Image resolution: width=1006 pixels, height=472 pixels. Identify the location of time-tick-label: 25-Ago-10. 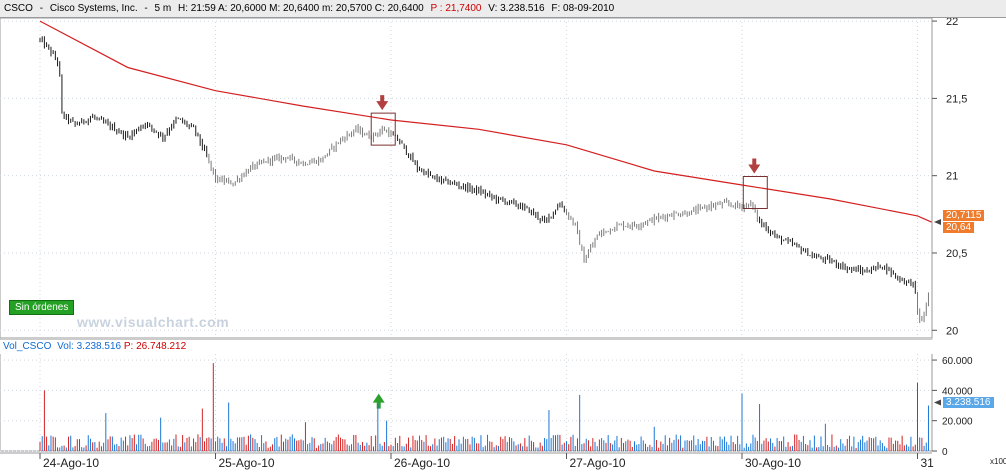
(247, 463).